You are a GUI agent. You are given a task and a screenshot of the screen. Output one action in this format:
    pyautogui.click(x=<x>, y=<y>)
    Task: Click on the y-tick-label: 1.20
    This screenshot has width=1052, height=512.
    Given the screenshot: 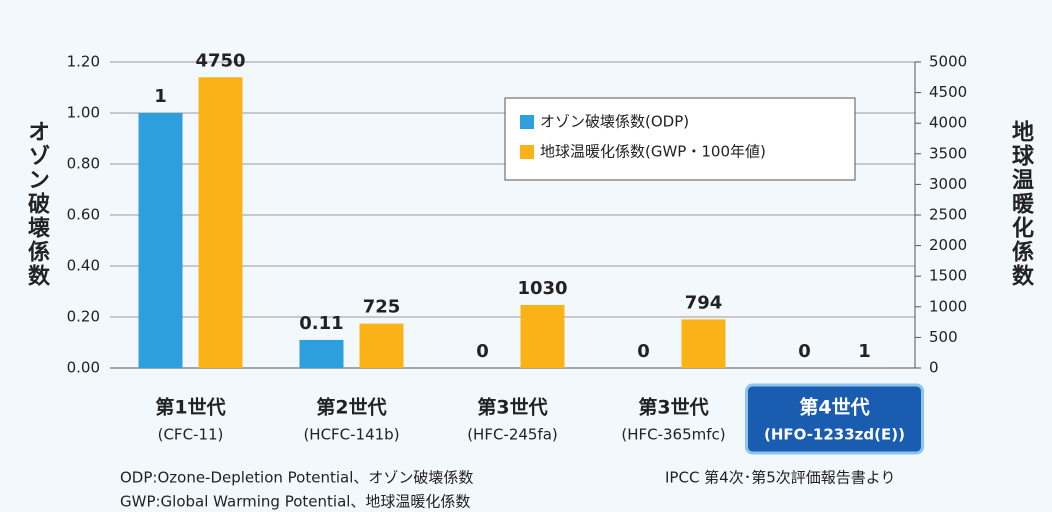 What is the action you would take?
    pyautogui.click(x=83, y=62)
    